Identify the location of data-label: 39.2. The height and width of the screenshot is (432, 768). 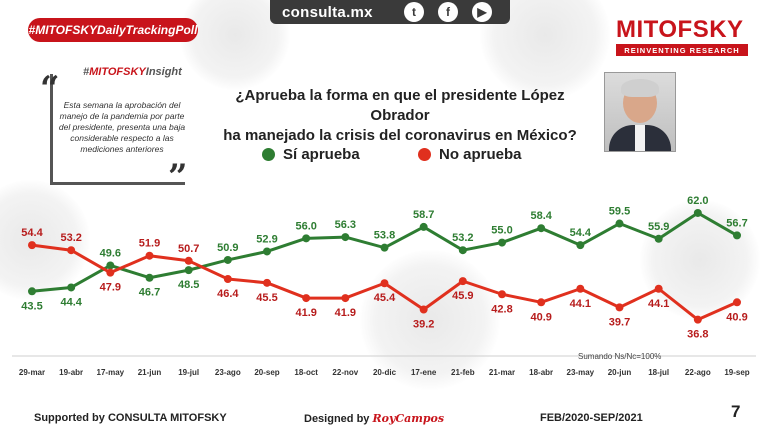
(423, 325).